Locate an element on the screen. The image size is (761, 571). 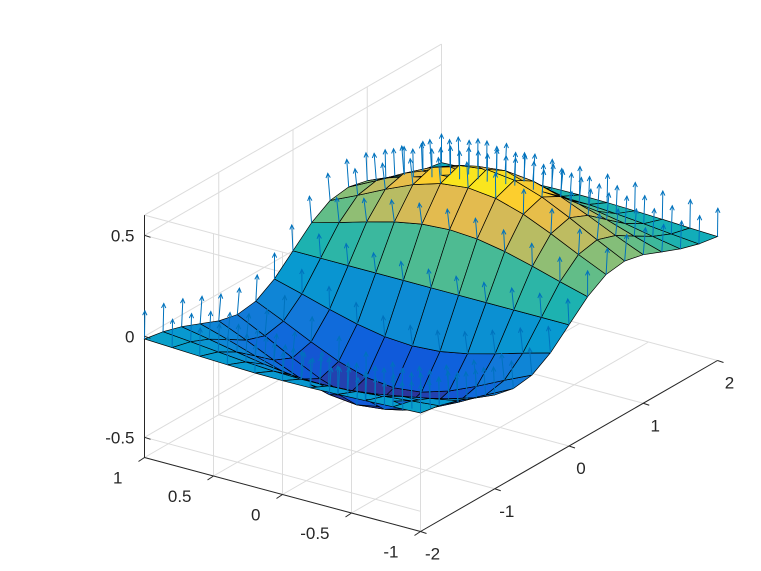
x-tick-label: -2 is located at coordinates (432, 554).